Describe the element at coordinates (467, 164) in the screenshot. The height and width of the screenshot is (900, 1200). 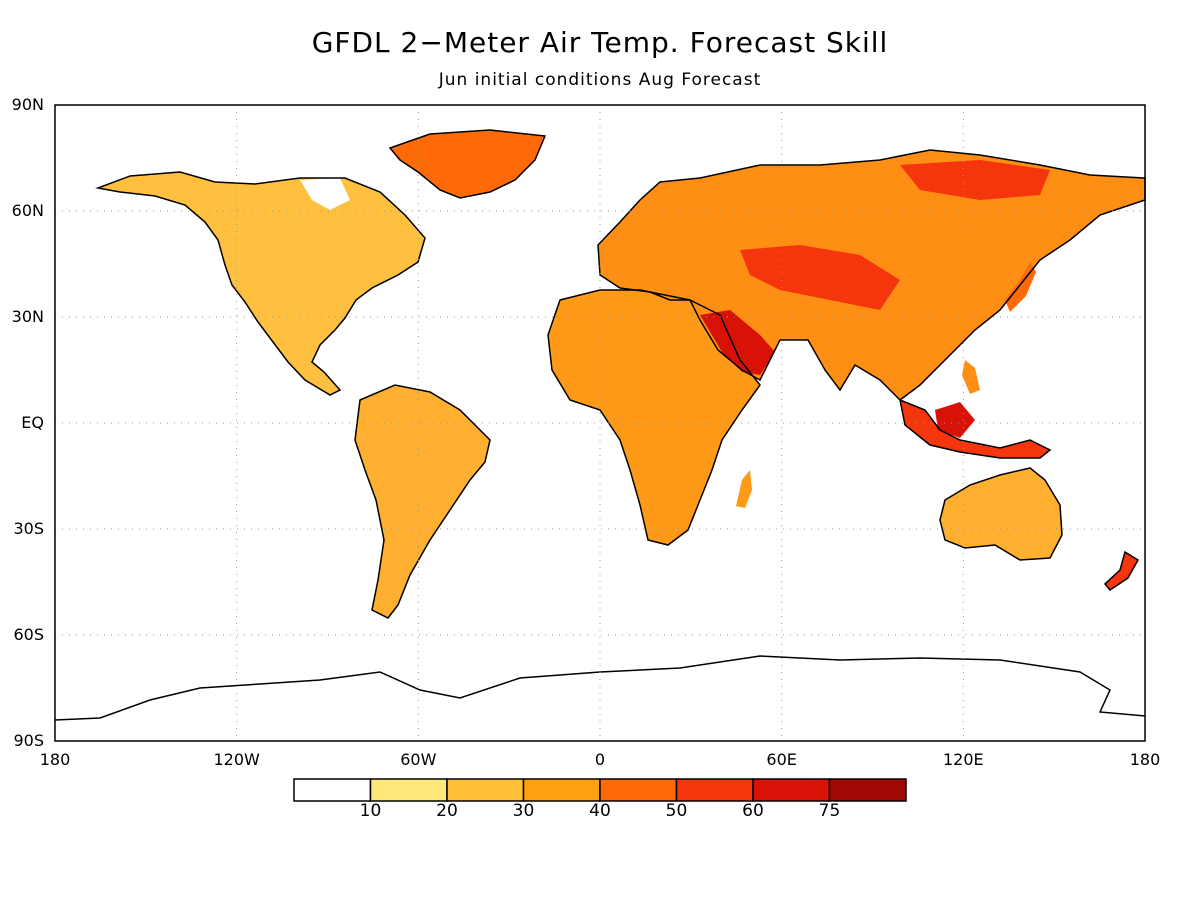
I see `landmass-greenland` at that location.